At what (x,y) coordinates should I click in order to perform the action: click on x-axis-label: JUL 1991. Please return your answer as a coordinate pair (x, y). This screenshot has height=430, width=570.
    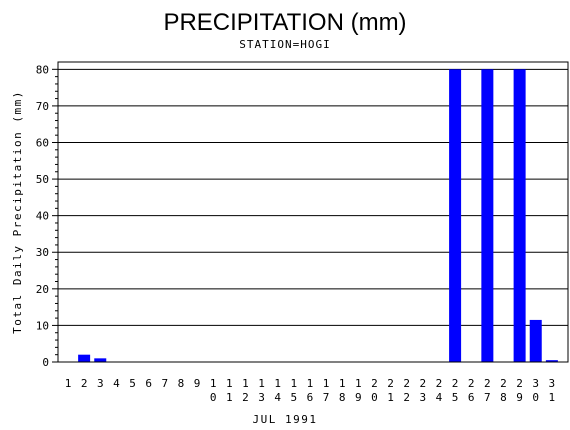
    Looking at the image, I should click on (285, 419).